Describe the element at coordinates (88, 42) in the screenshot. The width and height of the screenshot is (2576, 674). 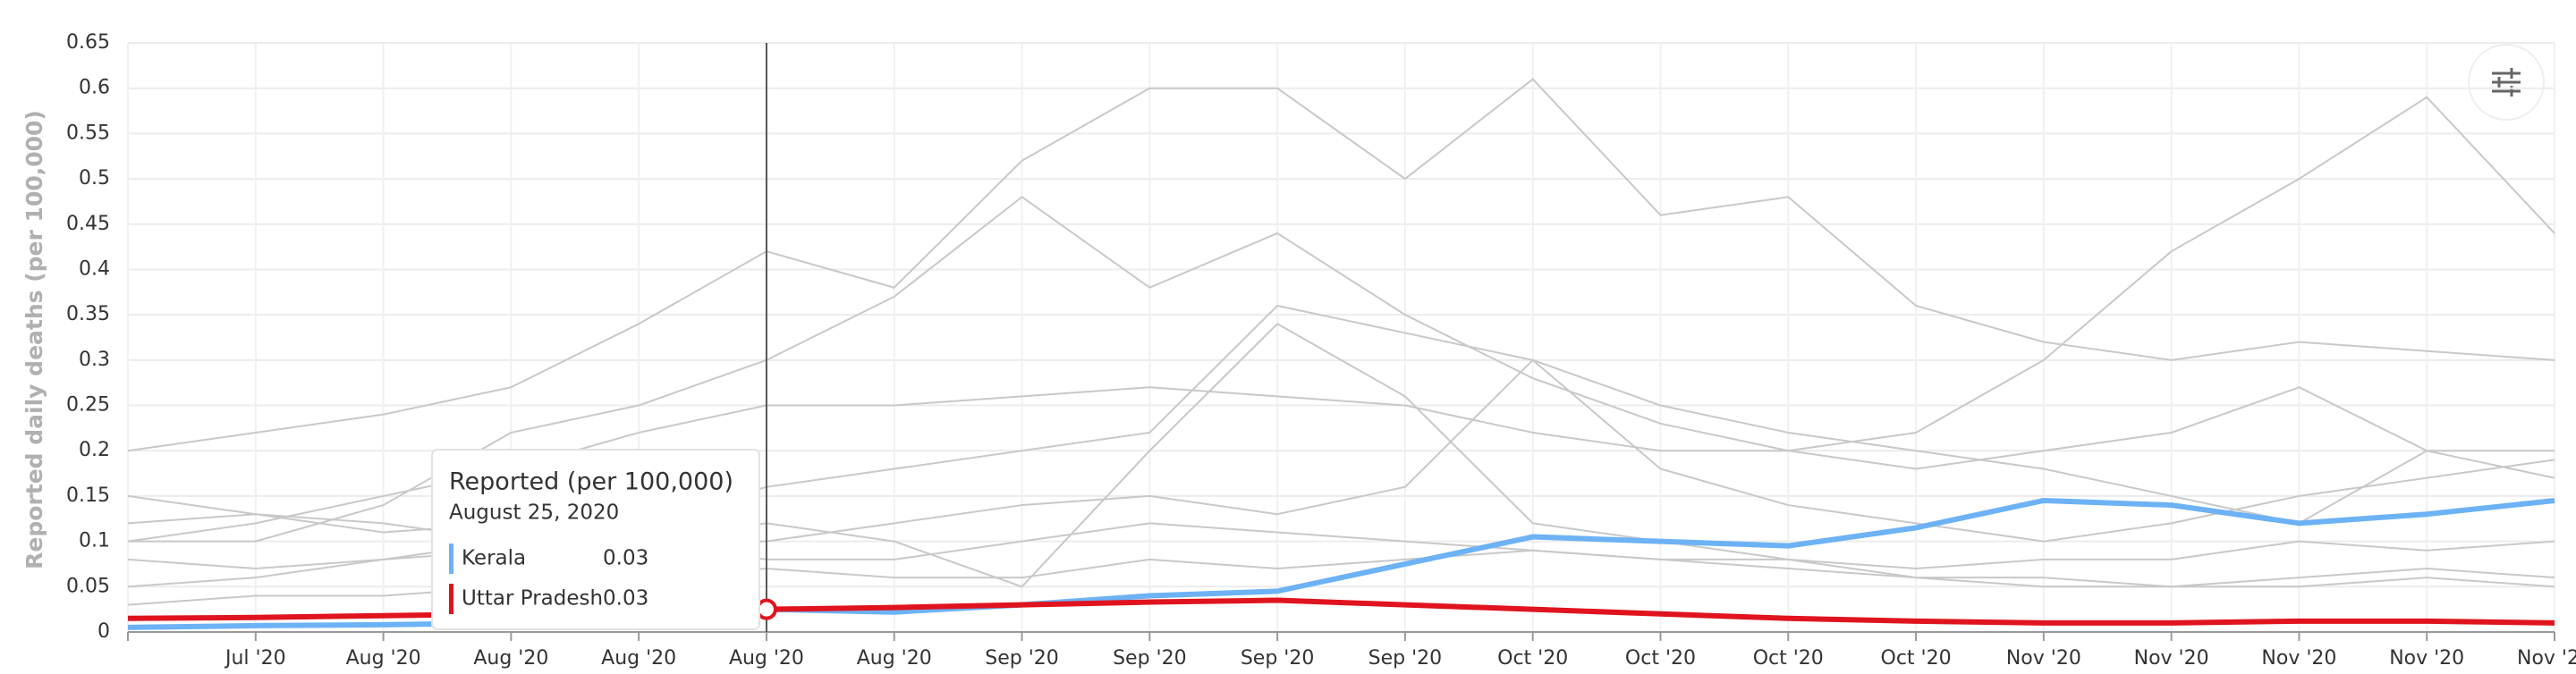
I see `y-tick-label: 0.65` at that location.